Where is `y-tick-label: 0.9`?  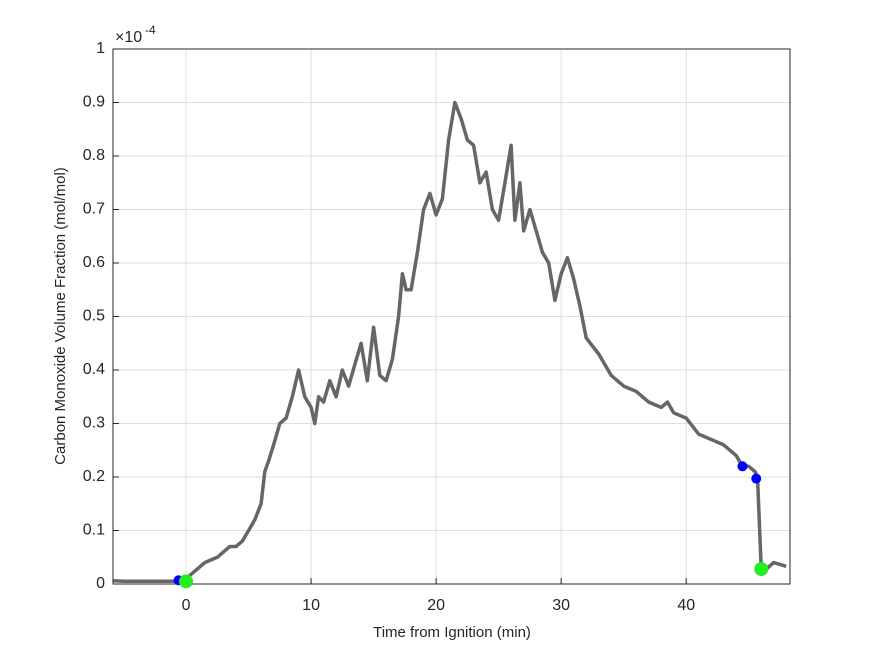
y-tick-label: 0.9 is located at coordinates (94, 102).